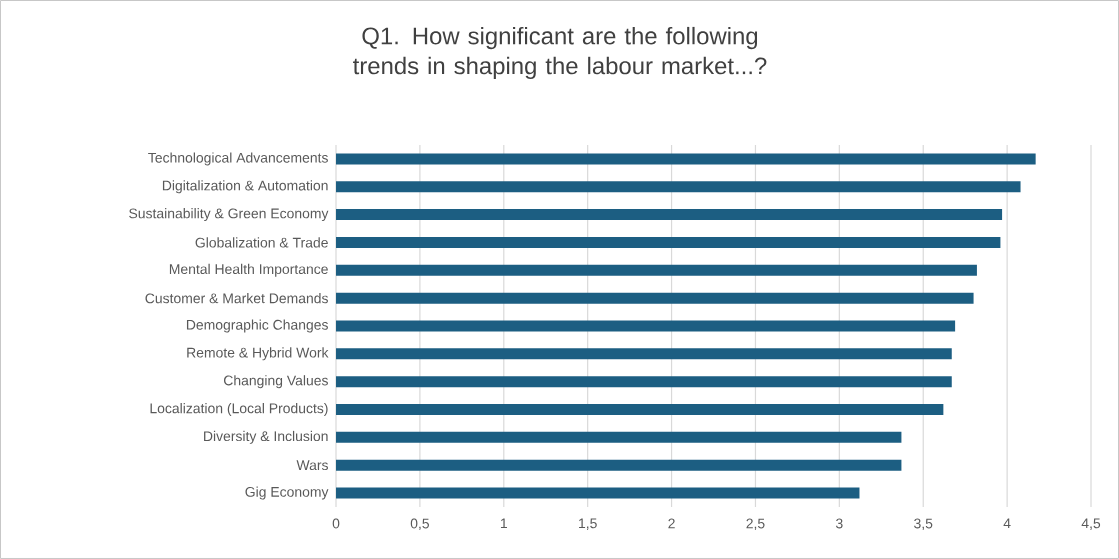  Describe the element at coordinates (257, 326) in the screenshot. I see `y-tick-label: Demographic Changes` at that location.